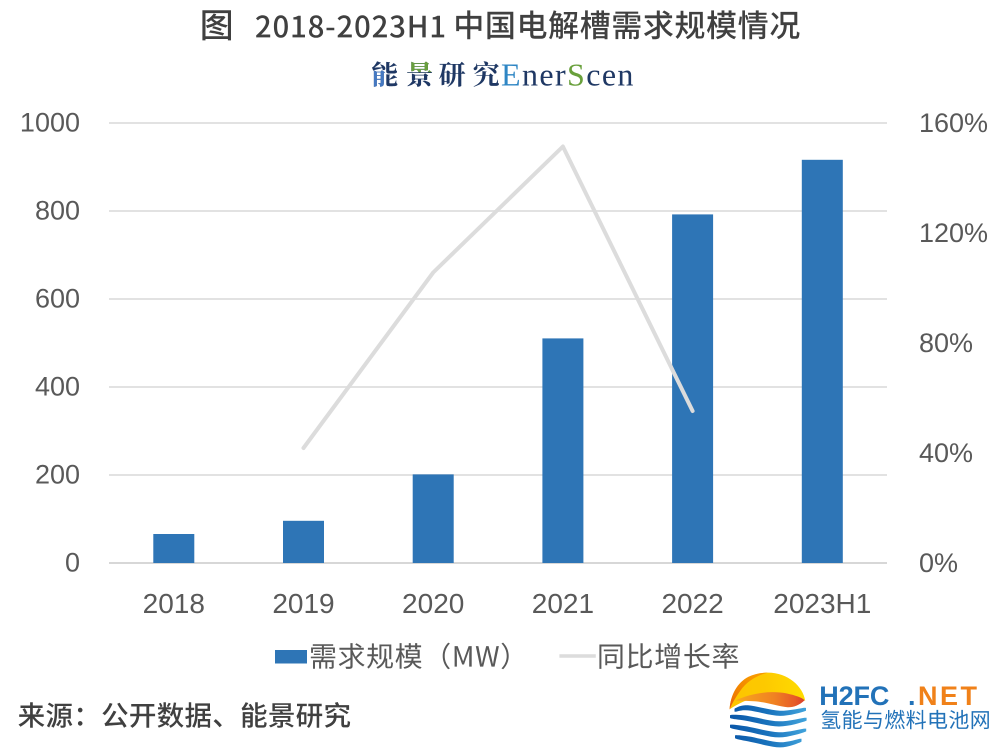 The width and height of the screenshot is (1000, 750). Describe the element at coordinates (946, 343) in the screenshot. I see `svg-text: 80%` at that location.